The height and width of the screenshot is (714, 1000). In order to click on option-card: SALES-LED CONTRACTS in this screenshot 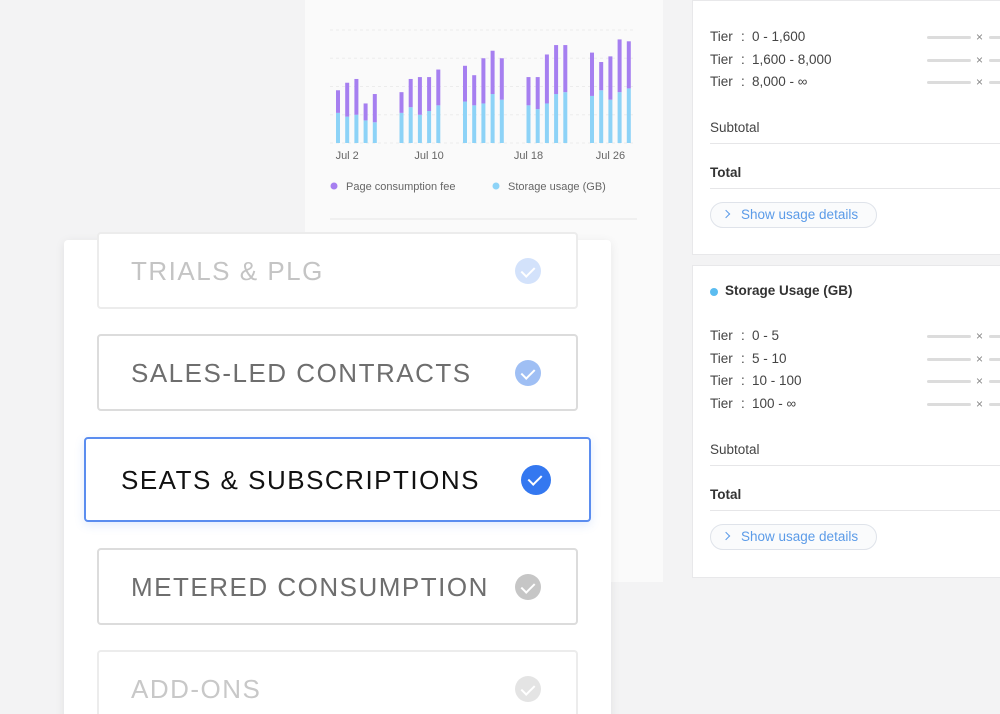, I will do `click(337, 372)`.